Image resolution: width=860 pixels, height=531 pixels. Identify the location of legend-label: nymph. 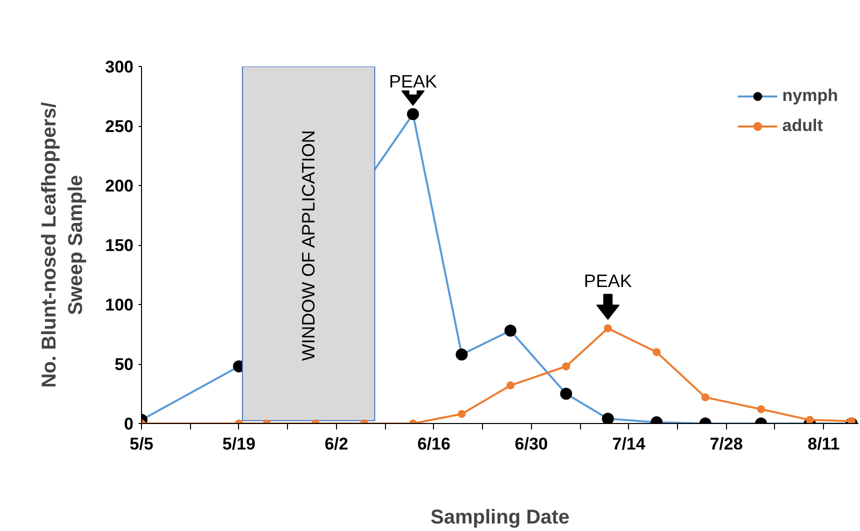
(810, 96).